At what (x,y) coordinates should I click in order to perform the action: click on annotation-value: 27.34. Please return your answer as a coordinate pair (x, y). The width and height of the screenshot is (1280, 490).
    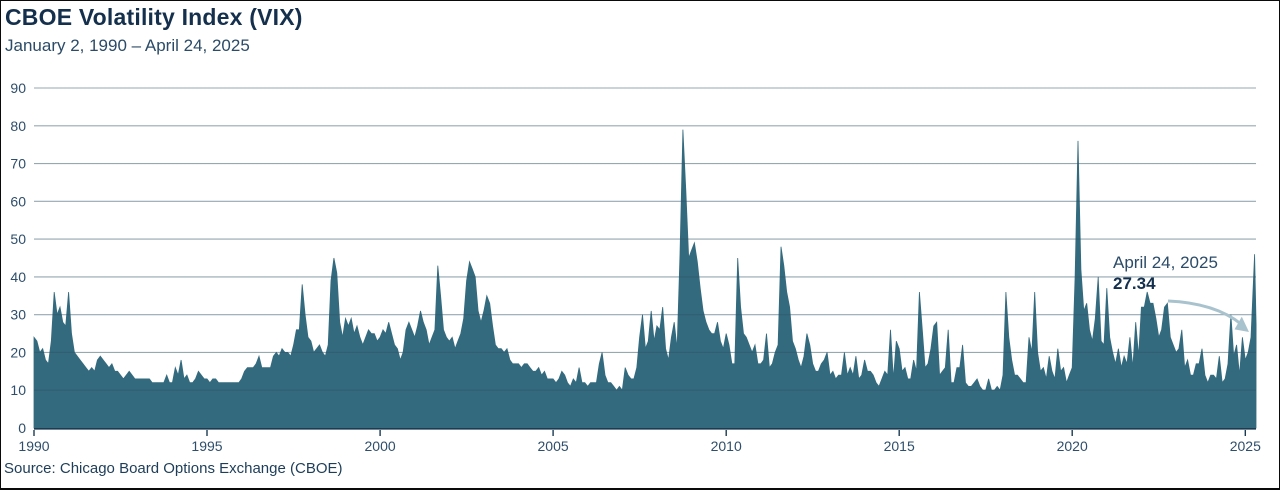
    Looking at the image, I should click on (1134, 284).